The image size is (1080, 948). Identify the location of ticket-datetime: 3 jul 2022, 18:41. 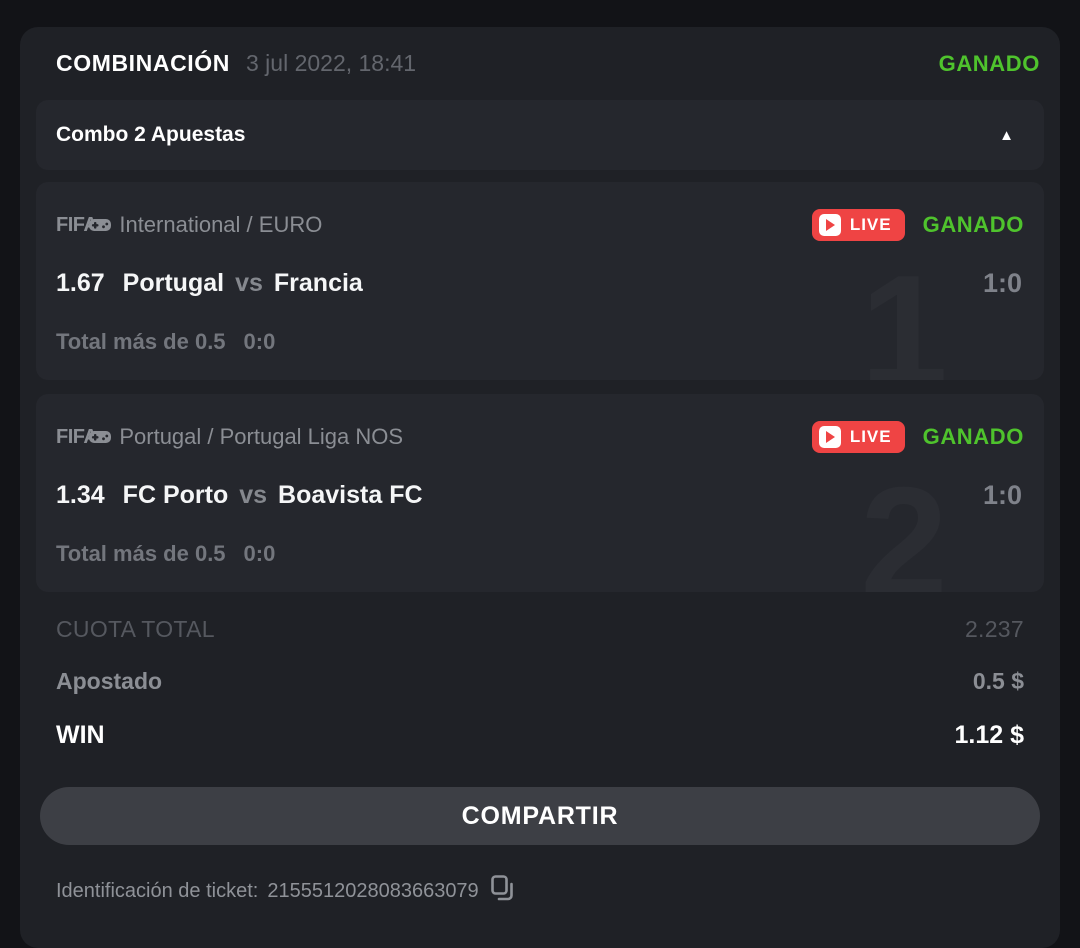
(331, 63).